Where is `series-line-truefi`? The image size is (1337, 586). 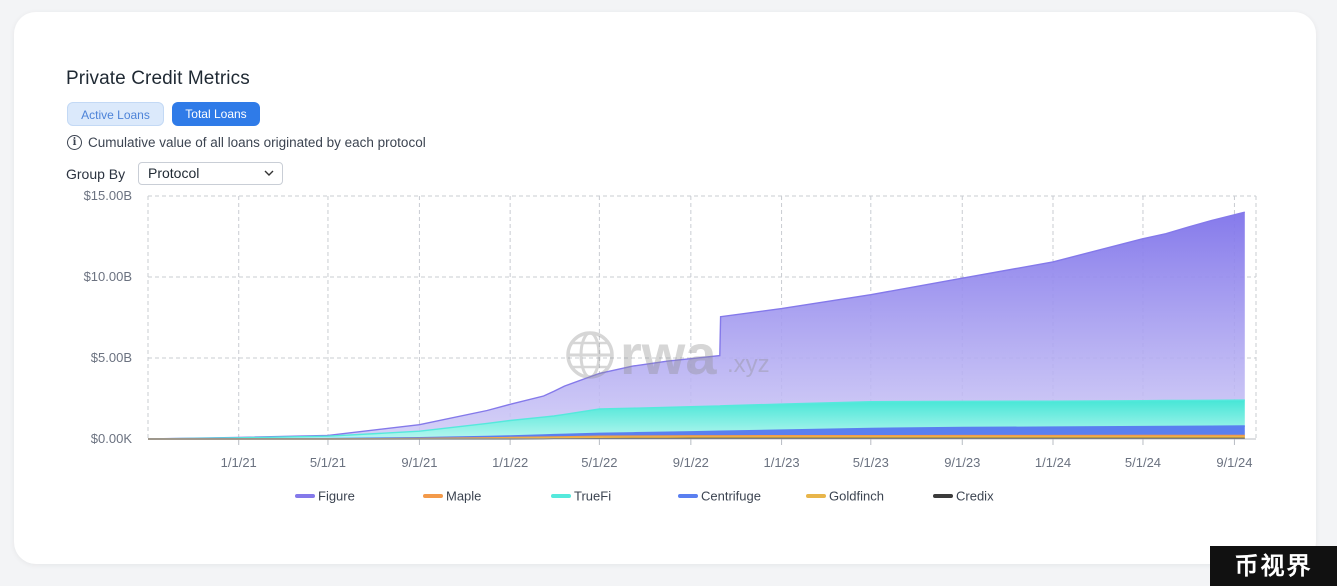
series-line-truefi is located at coordinates (696, 419).